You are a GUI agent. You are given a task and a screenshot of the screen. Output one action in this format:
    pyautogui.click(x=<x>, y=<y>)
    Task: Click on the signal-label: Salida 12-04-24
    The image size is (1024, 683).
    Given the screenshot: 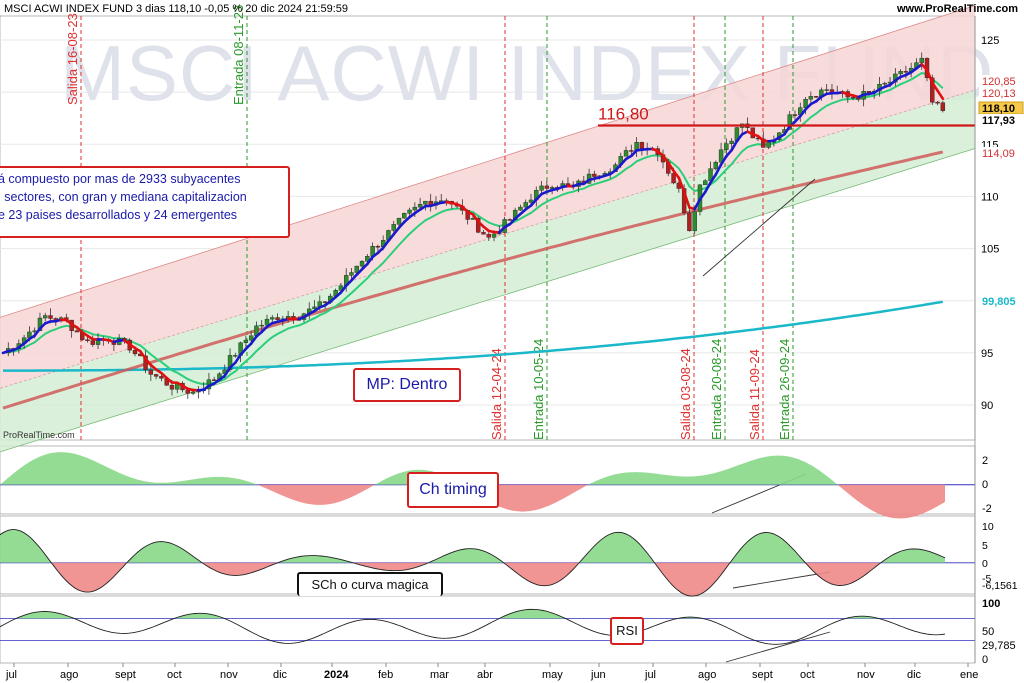 What is the action you would take?
    pyautogui.click(x=496, y=394)
    